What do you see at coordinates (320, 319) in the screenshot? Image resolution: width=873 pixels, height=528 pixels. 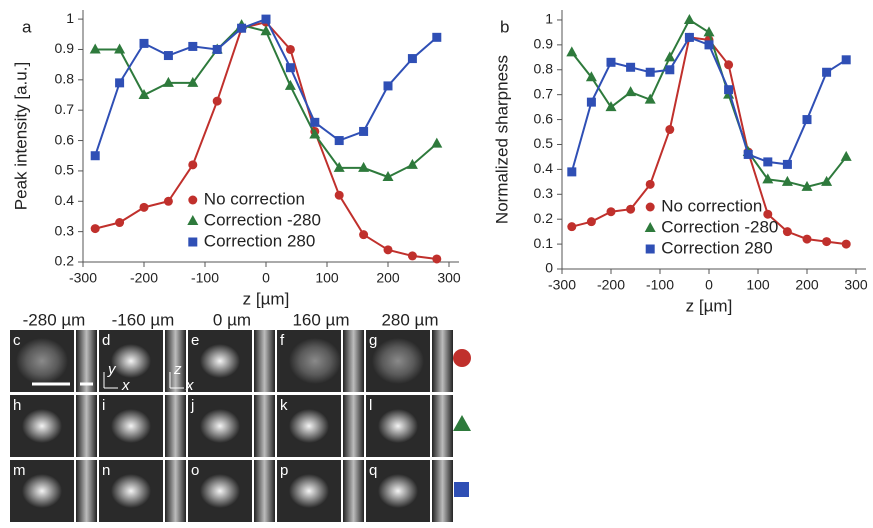 I see `column-header: 160 µm` at bounding box center [320, 319].